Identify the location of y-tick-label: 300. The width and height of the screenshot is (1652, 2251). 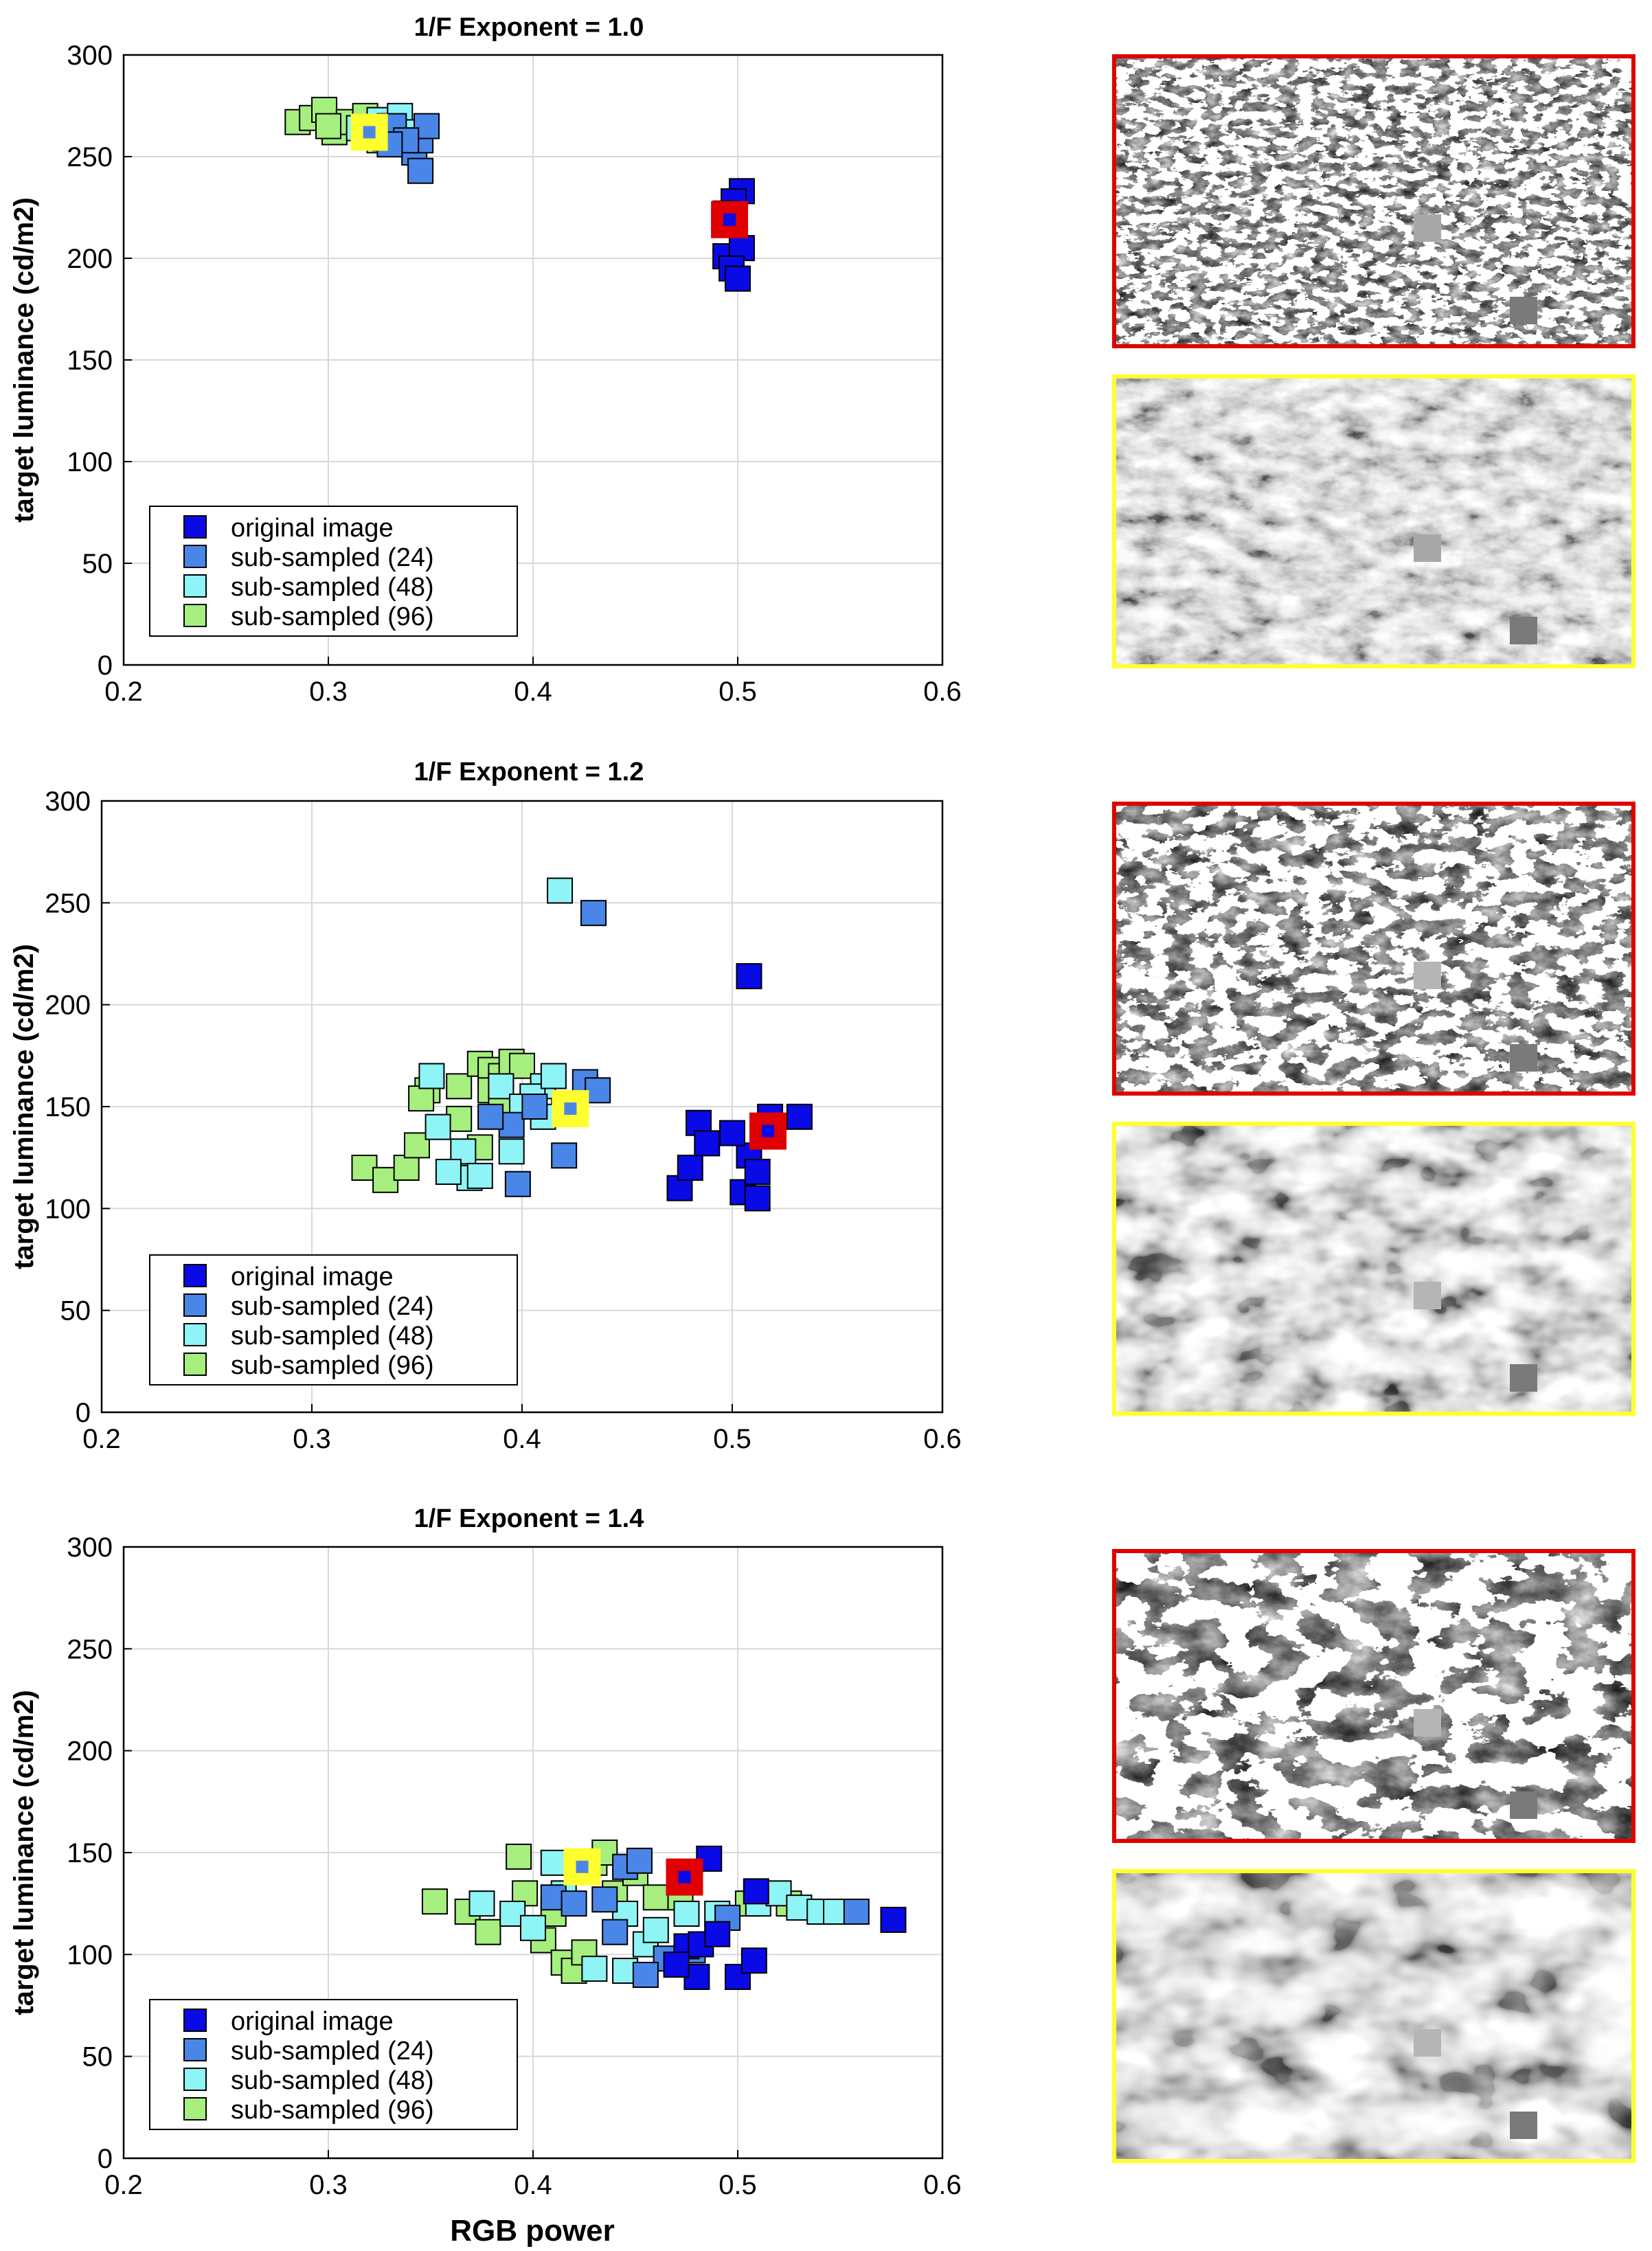
(90, 1547).